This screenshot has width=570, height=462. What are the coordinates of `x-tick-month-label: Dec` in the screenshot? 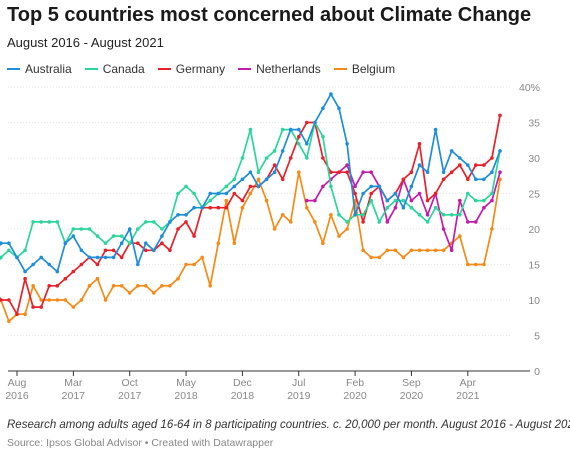 It's located at (242, 383).